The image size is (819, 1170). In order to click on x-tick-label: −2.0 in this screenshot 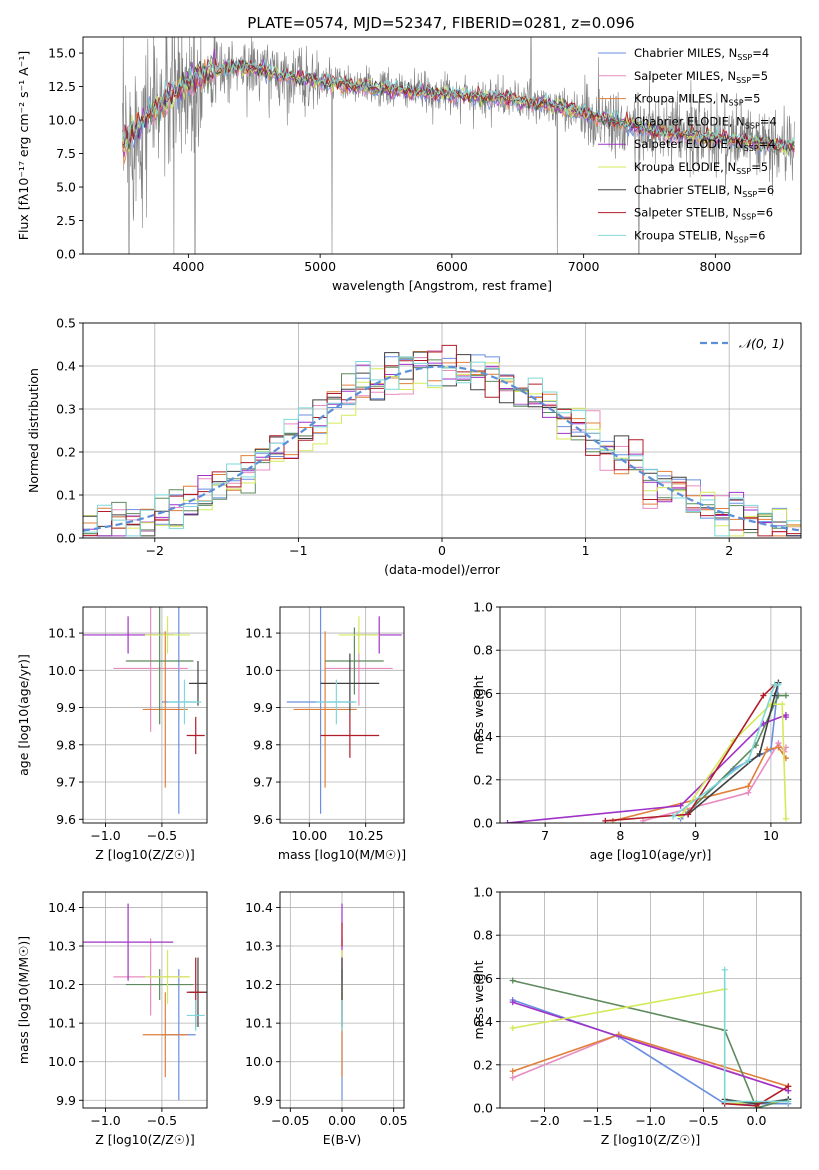, I will do `click(544, 1120)`.